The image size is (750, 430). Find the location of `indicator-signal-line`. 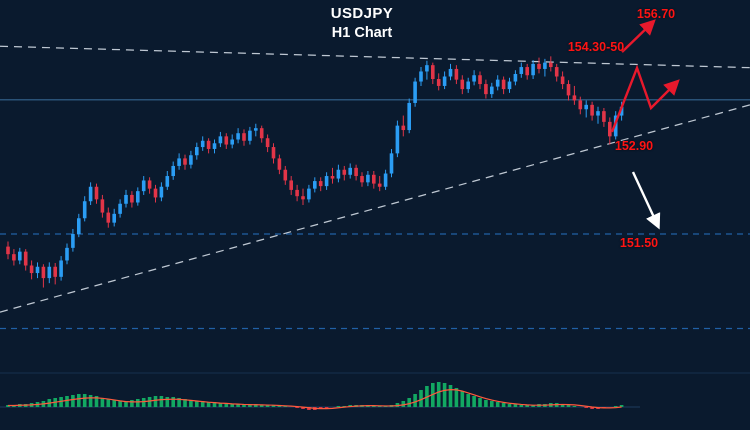

indicator-signal-line is located at coordinates (315, 399).